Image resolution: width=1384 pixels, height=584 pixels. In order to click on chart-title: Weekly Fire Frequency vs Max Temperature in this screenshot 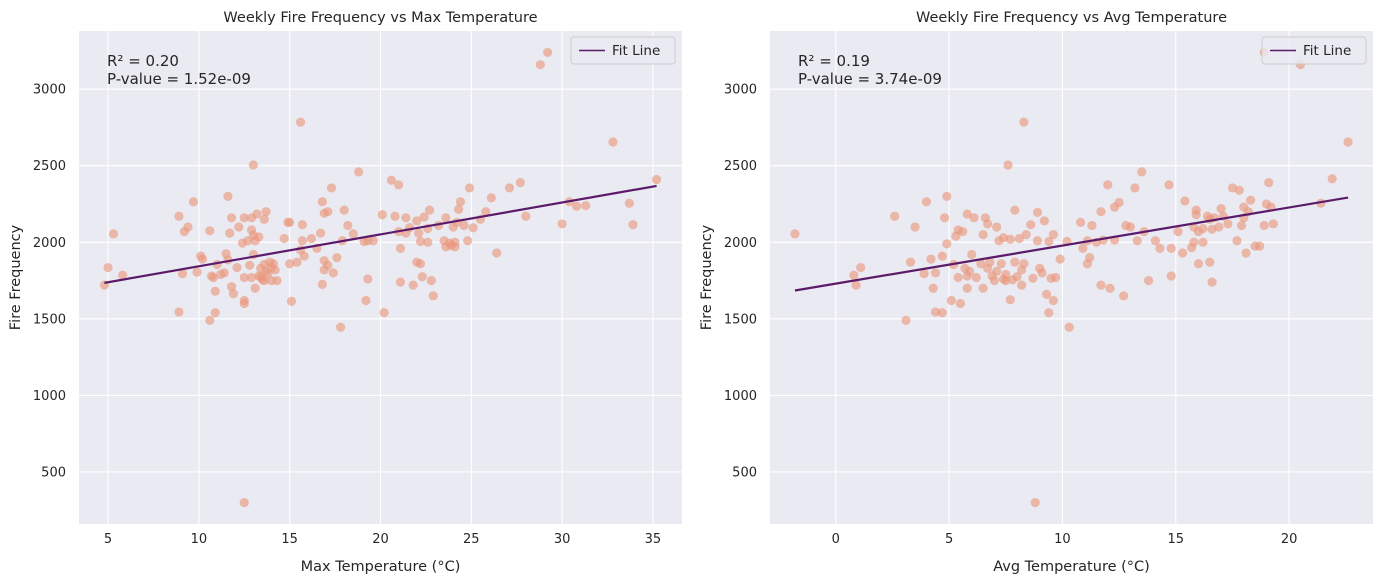, I will do `click(380, 18)`.